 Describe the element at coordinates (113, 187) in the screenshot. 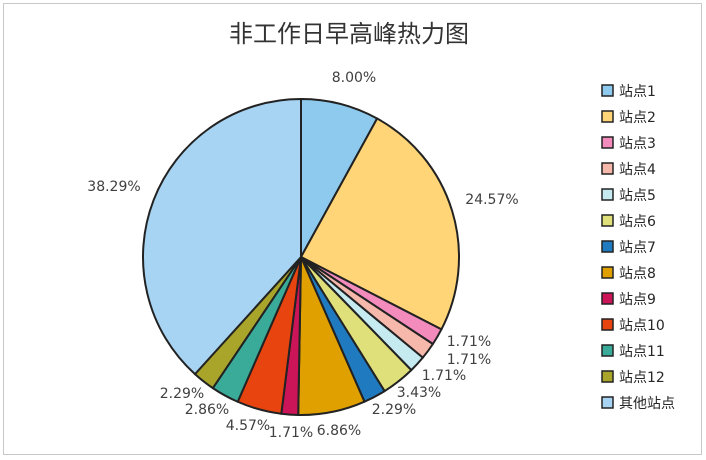

I see `slice-label-13: 38.29%` at that location.